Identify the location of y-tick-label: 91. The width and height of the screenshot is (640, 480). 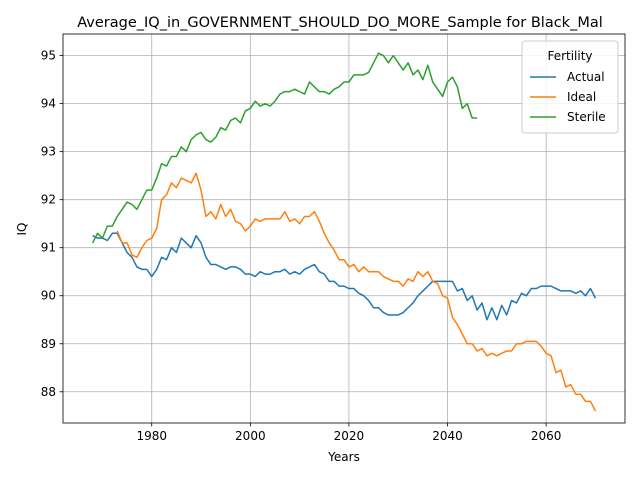
(48, 248).